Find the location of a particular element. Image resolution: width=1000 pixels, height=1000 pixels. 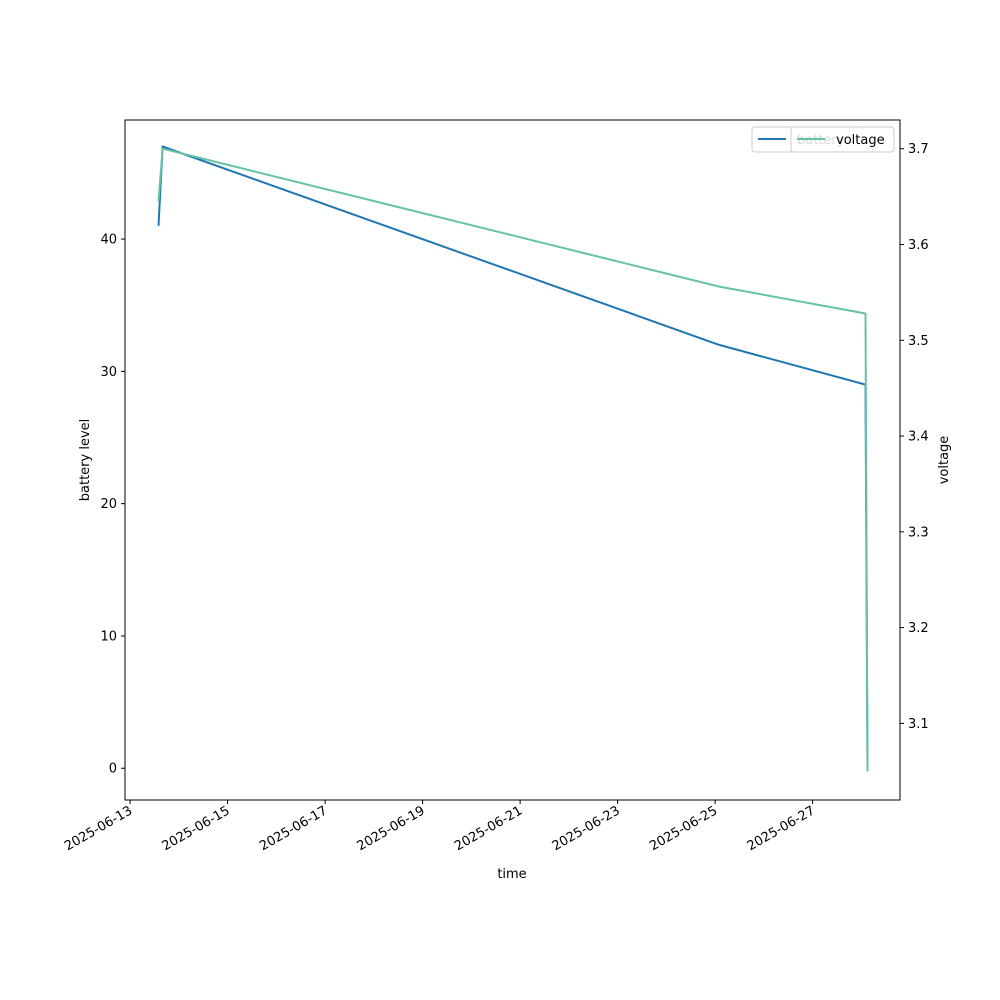

x-tick-label: 2025-06-19 is located at coordinates (391, 828).